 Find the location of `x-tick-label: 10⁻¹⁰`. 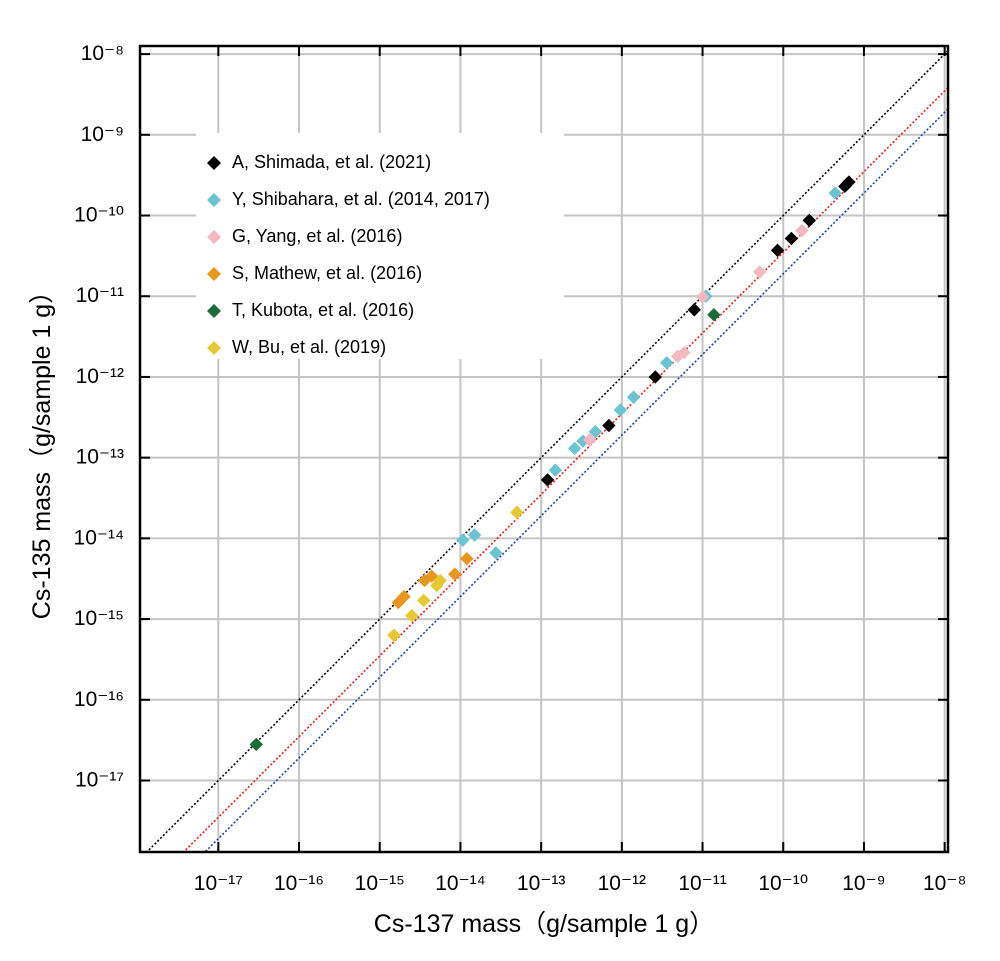

x-tick-label: 10⁻¹⁰ is located at coordinates (783, 883).